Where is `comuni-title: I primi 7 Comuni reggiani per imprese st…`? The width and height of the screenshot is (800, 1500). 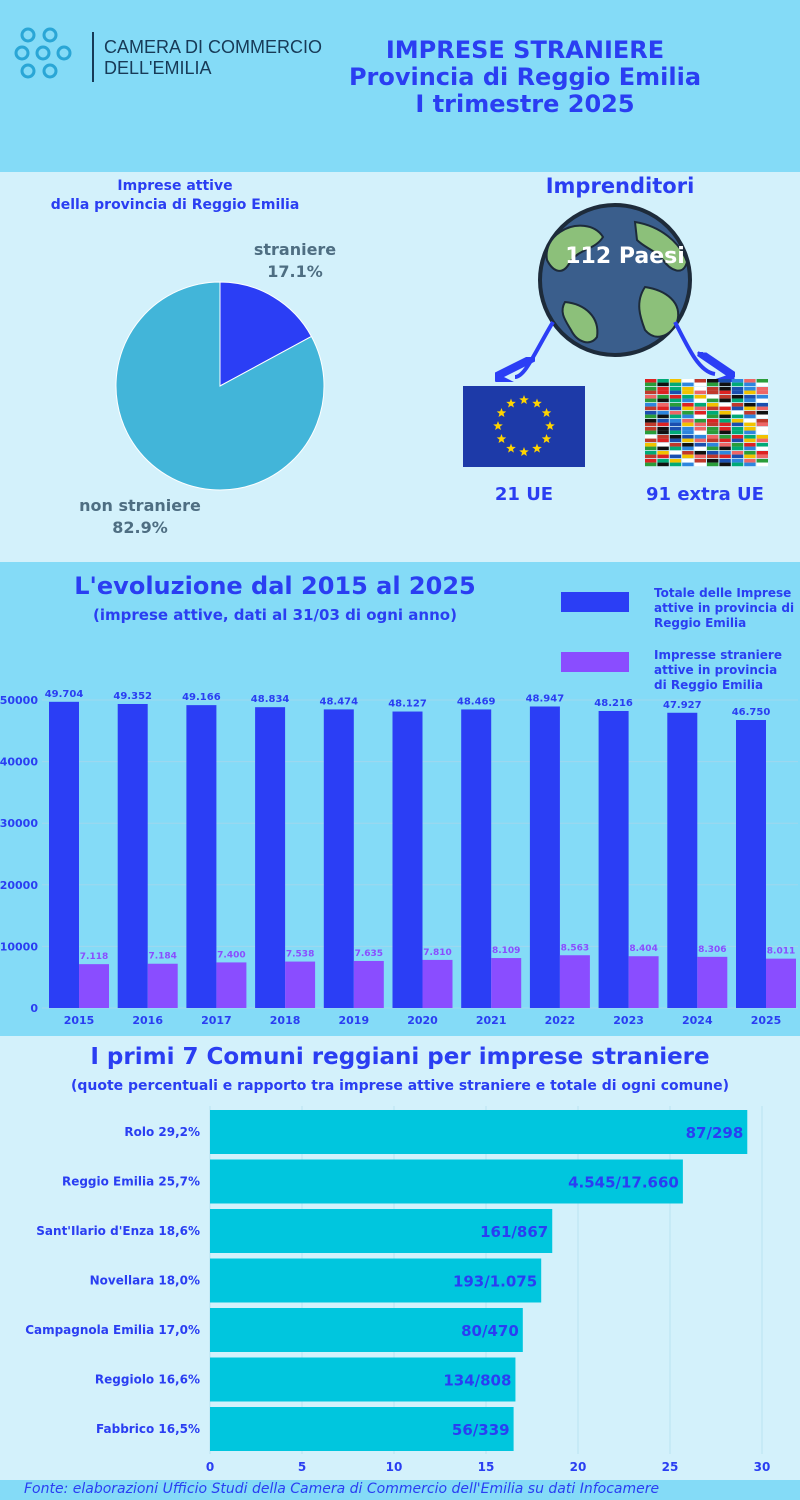
comuni-title: I primi 7 Comuni reggiani per imprese st… is located at coordinates (400, 1057).